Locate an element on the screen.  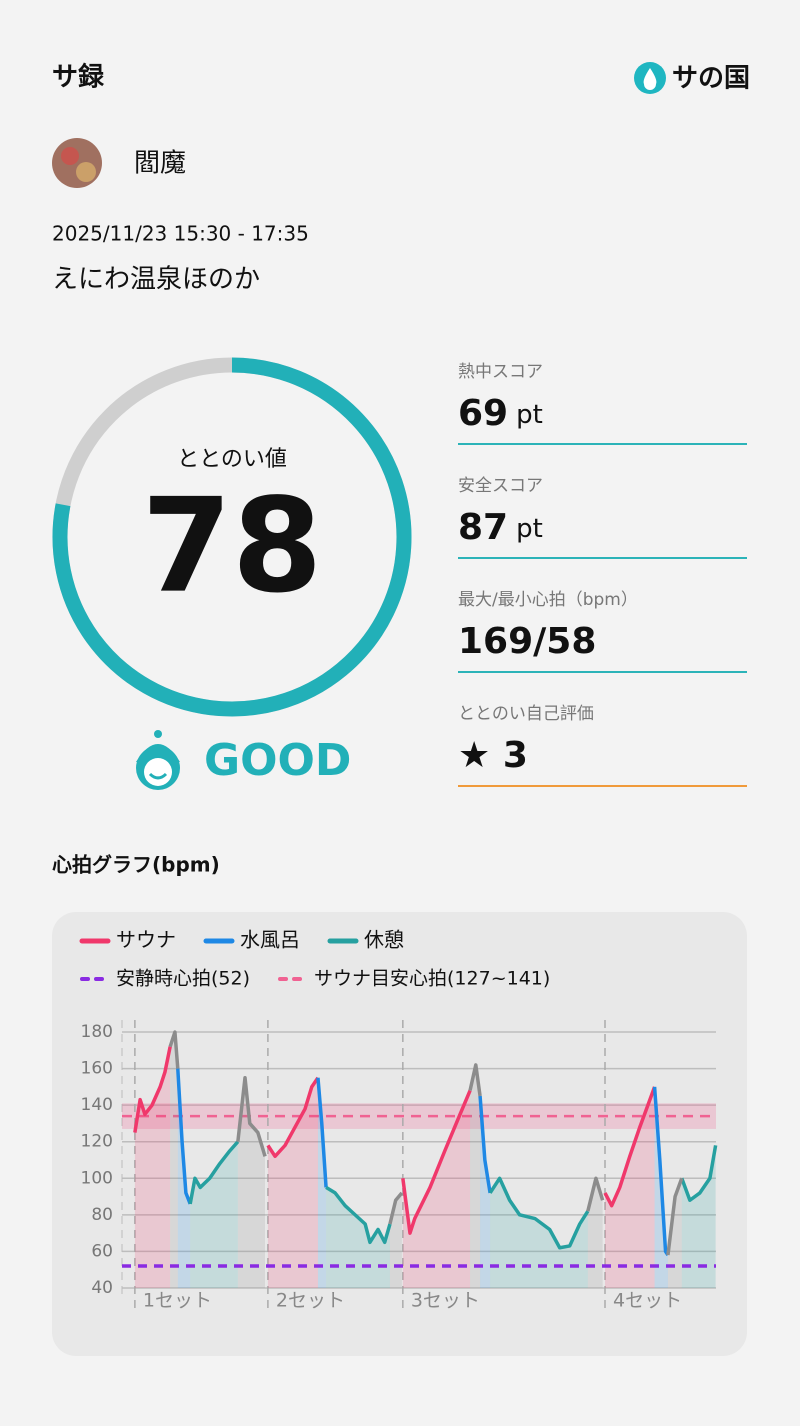
value-text: 69 is located at coordinates (483, 413).